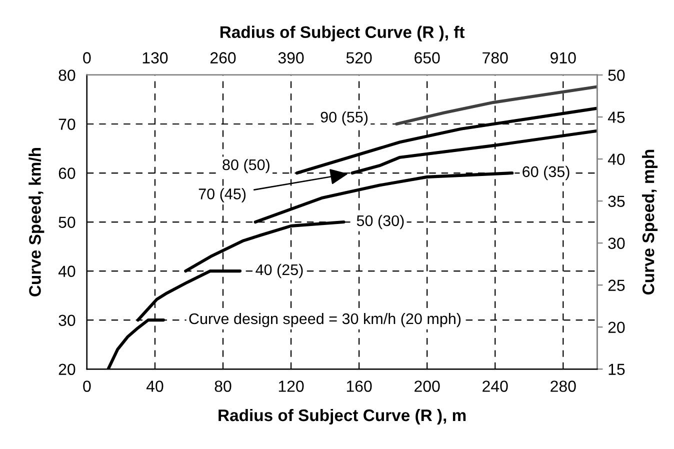 The width and height of the screenshot is (674, 449). Describe the element at coordinates (496, 105) in the screenshot. I see `line-series` at that location.